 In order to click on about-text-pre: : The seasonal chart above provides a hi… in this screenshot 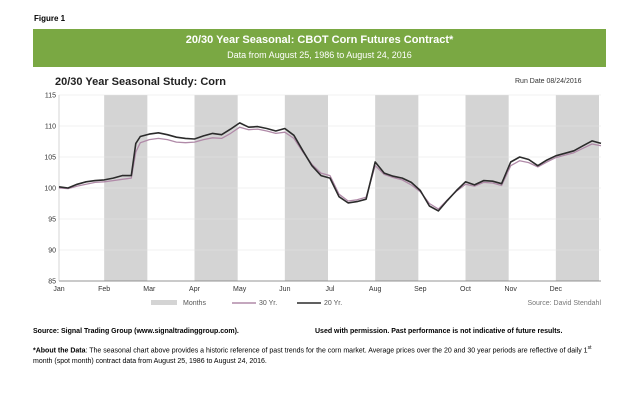, I will do `click(336, 351)`.